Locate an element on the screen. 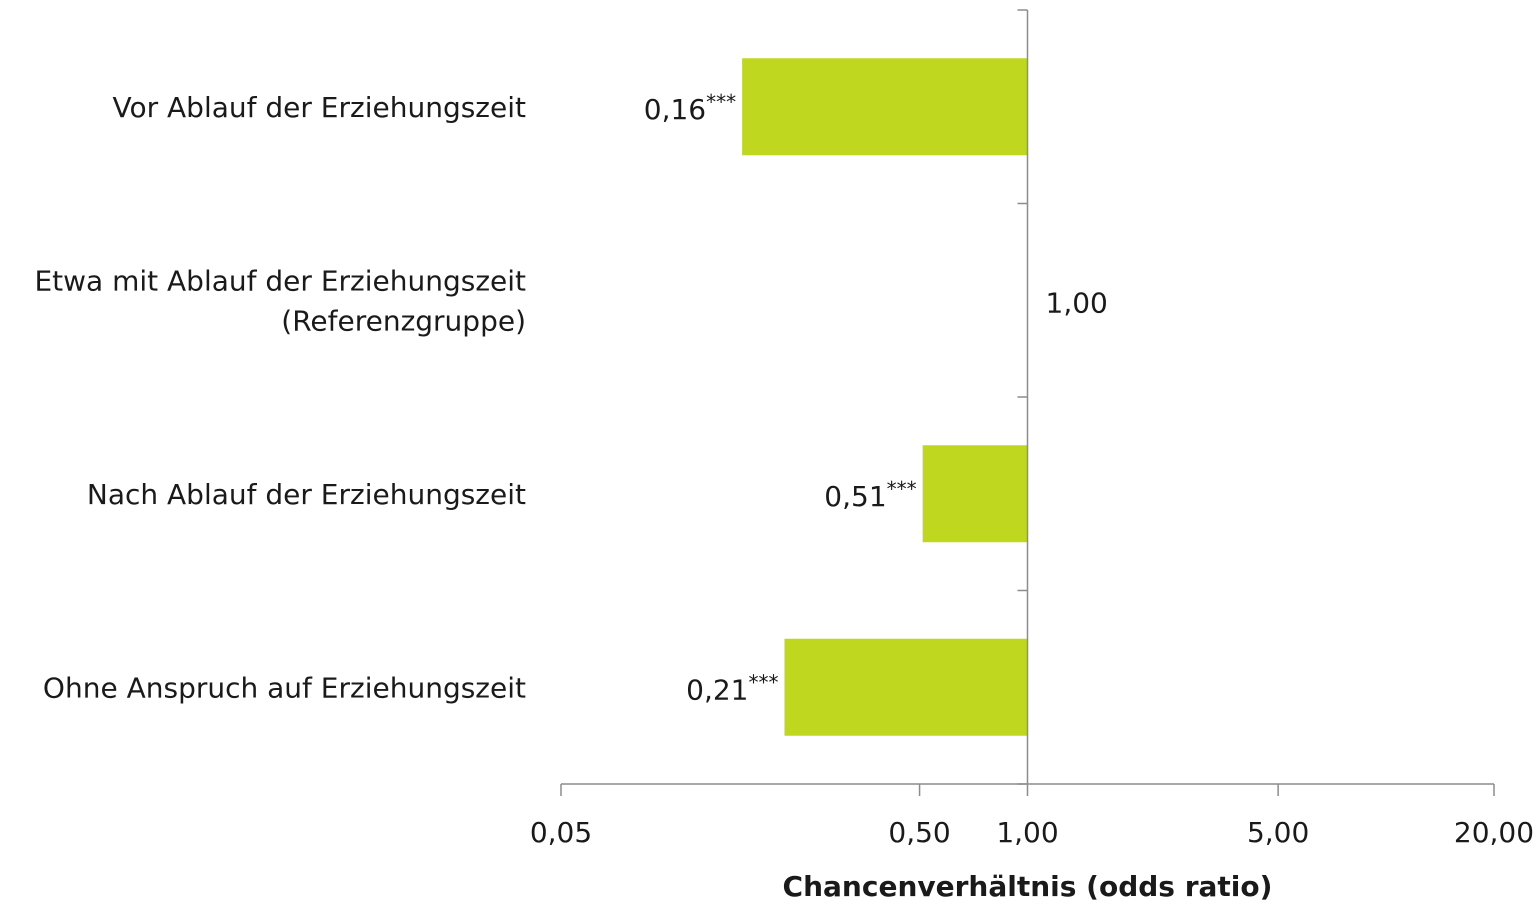  data-label: 0,16*** is located at coordinates (690, 108).